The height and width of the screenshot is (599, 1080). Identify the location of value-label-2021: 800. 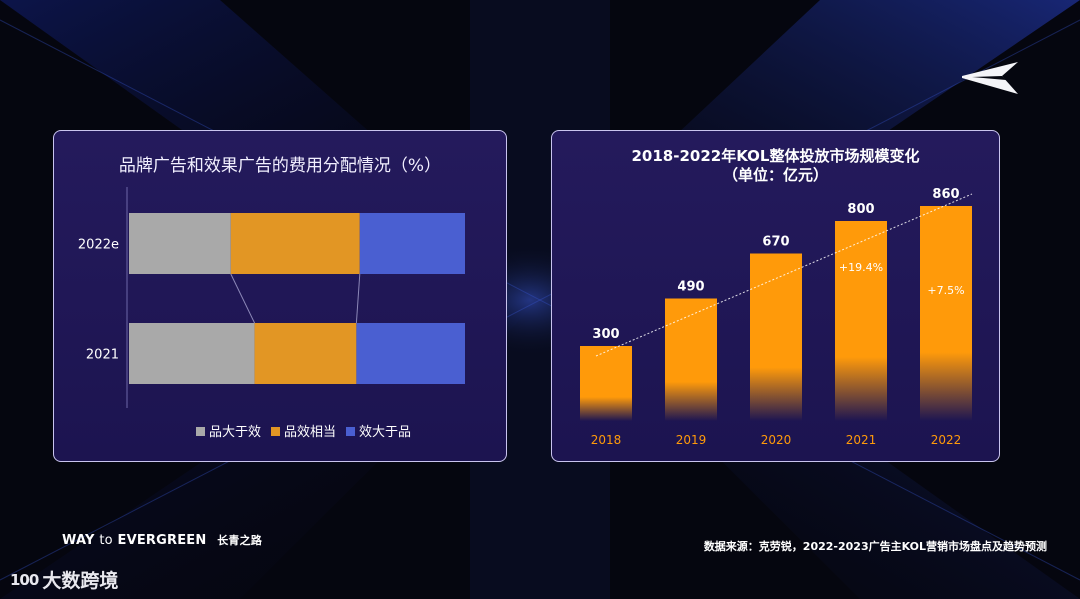
(860, 209).